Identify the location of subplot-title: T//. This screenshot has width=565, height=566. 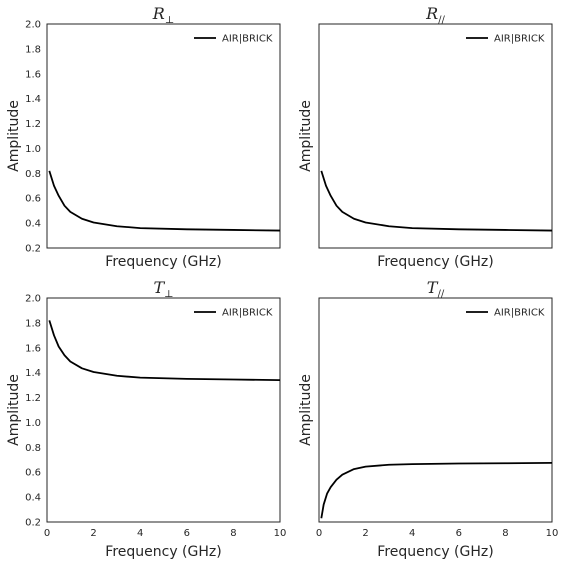
(436, 289).